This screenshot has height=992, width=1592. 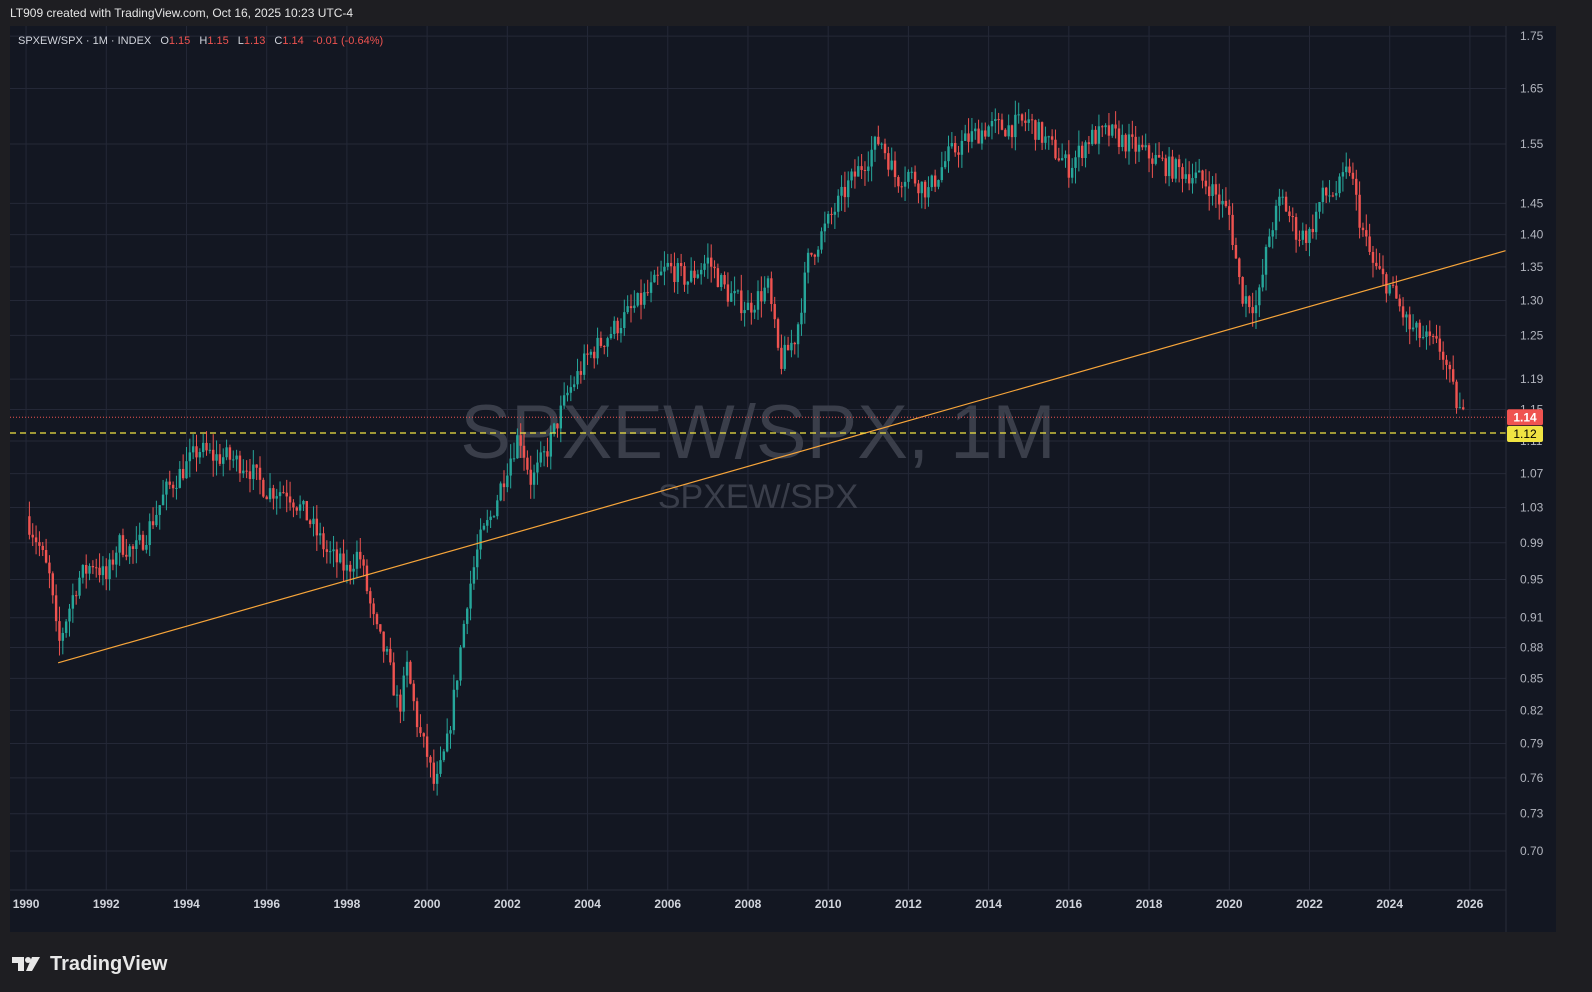 What do you see at coordinates (27, 964) in the screenshot?
I see `tradingview-logo-icon` at bounding box center [27, 964].